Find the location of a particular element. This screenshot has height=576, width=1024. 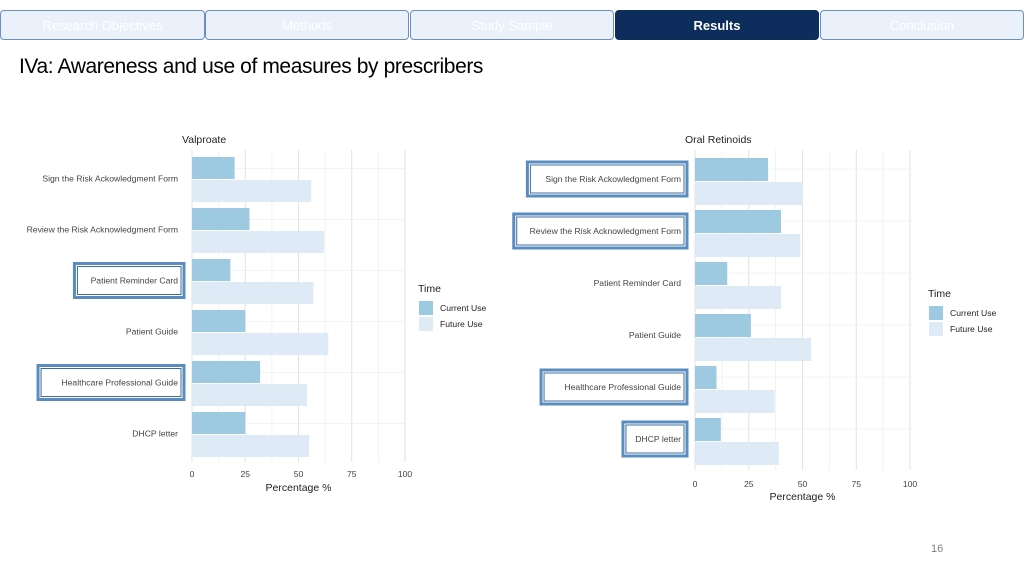

highlight-inner-box-review-the-risk-acknowledgment-form is located at coordinates (600, 231).